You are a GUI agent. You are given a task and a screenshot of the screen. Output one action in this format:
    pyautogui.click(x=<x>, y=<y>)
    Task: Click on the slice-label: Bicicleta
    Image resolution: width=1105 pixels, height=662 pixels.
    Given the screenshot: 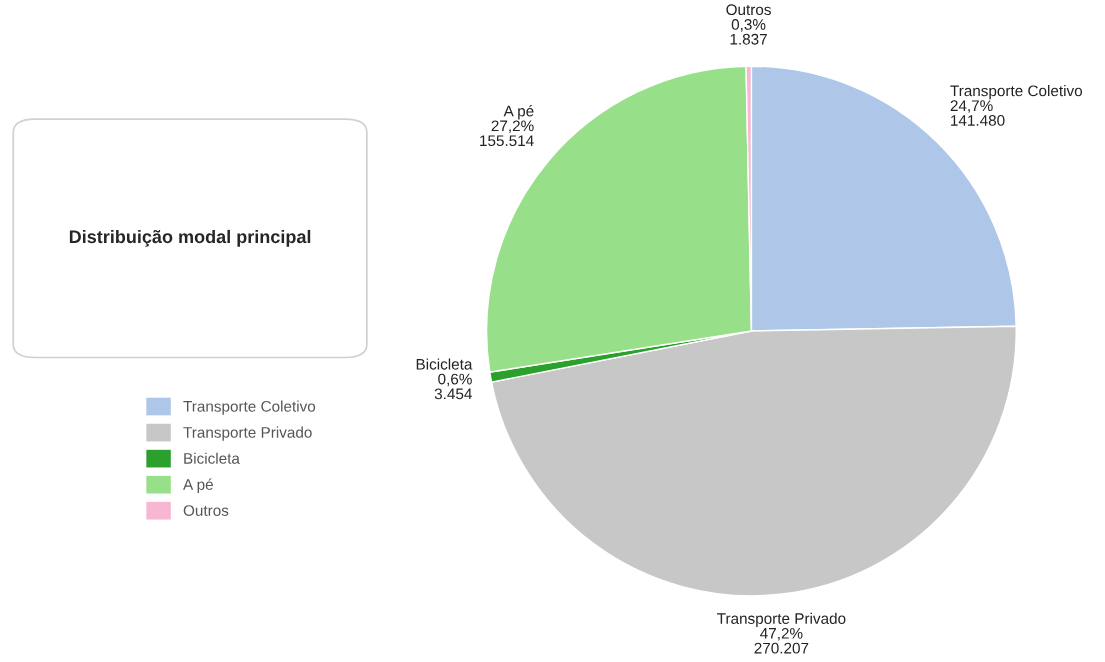 What is the action you would take?
    pyautogui.click(x=444, y=364)
    